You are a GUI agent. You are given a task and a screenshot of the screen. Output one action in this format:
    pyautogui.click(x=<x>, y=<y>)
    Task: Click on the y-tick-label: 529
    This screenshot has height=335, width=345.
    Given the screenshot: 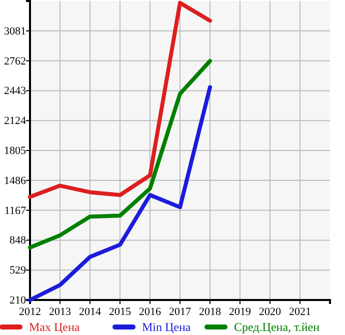 What is the action you would take?
    pyautogui.click(x=18, y=270)
    